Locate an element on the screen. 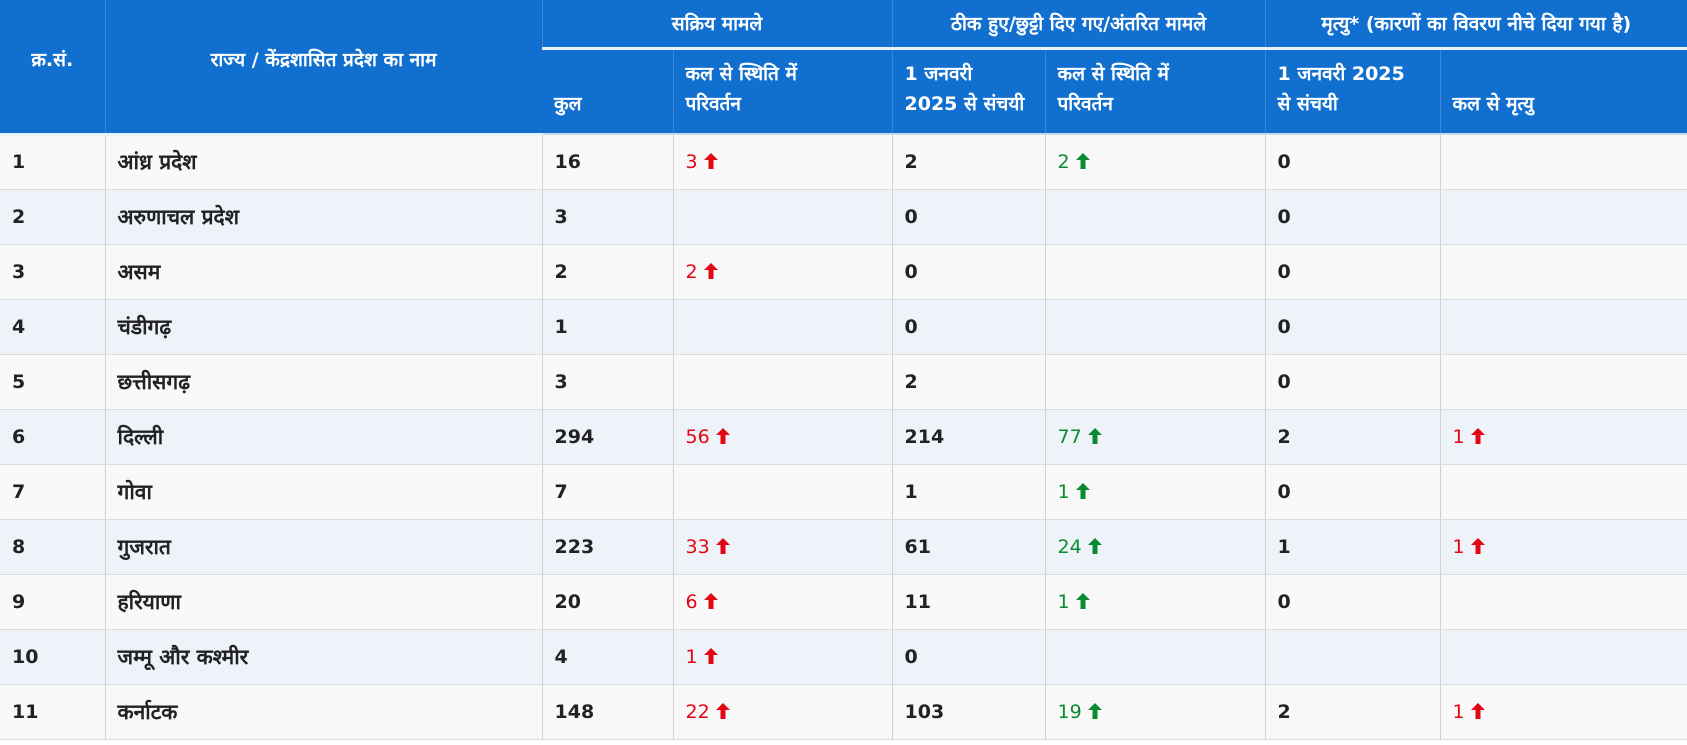 Image resolution: width=1687 pixels, height=745 pixels. table-row: 8 गुजरात 223 33 61 24 1 1 is located at coordinates (843, 547).